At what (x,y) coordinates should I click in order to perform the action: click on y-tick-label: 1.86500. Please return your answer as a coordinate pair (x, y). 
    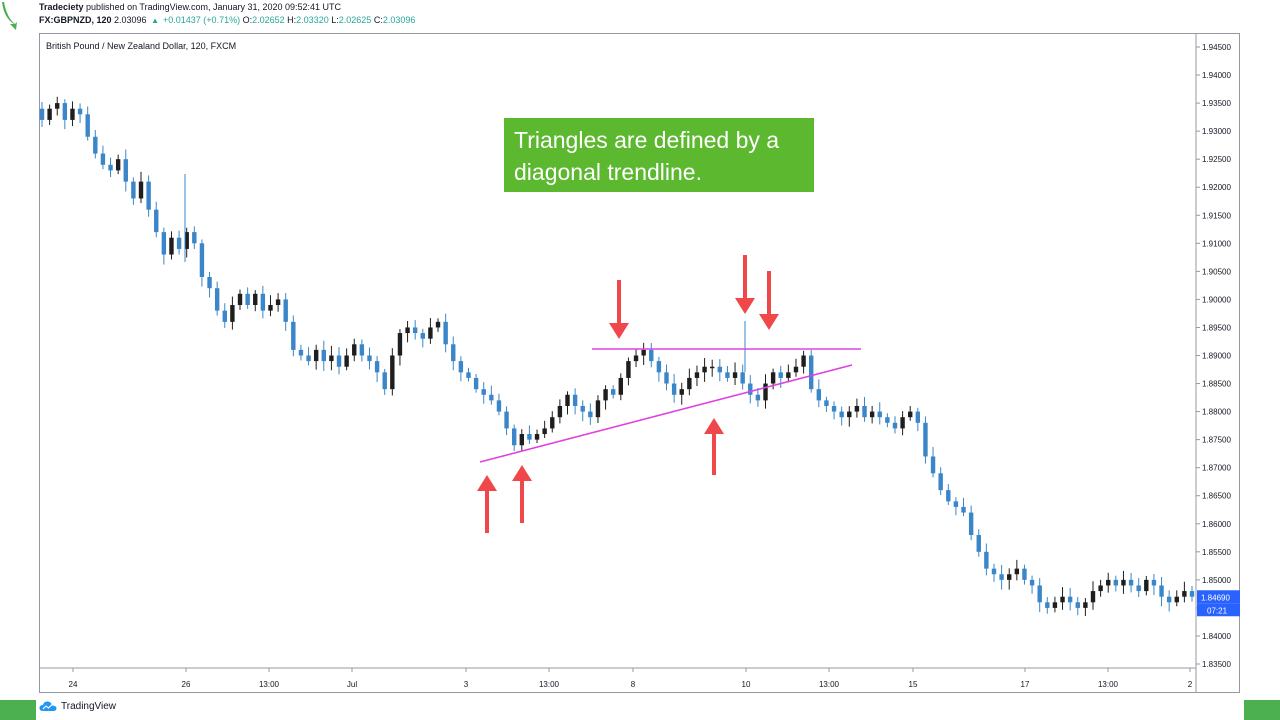
    Looking at the image, I should click on (1216, 496).